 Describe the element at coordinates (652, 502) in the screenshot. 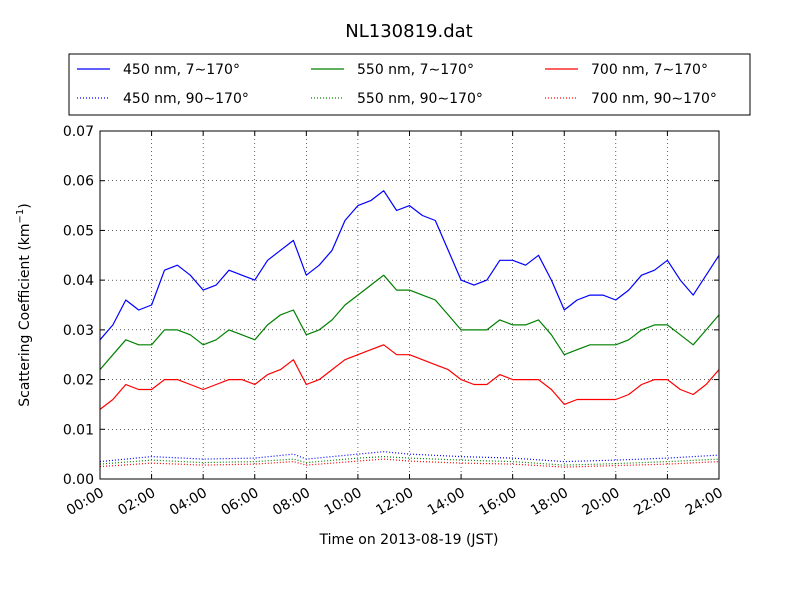

I see `x-tick-label: 22:00` at that location.